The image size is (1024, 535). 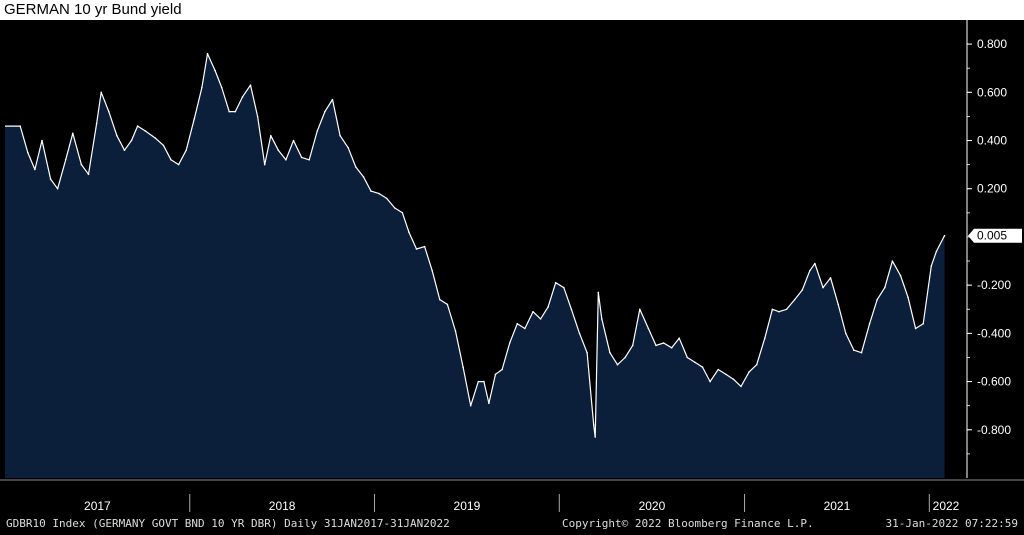 I want to click on last-value-label: 0.005, so click(x=992, y=236).